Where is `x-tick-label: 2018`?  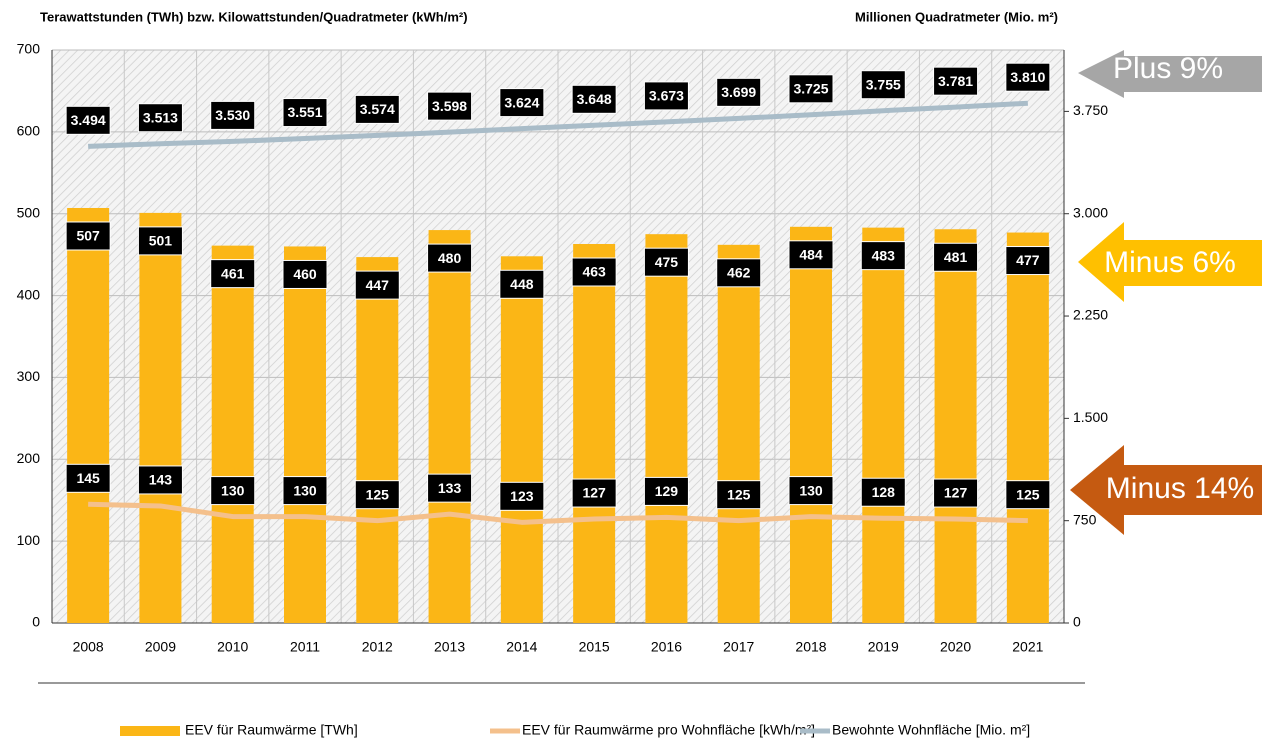 x-tick-label: 2018 is located at coordinates (810, 647).